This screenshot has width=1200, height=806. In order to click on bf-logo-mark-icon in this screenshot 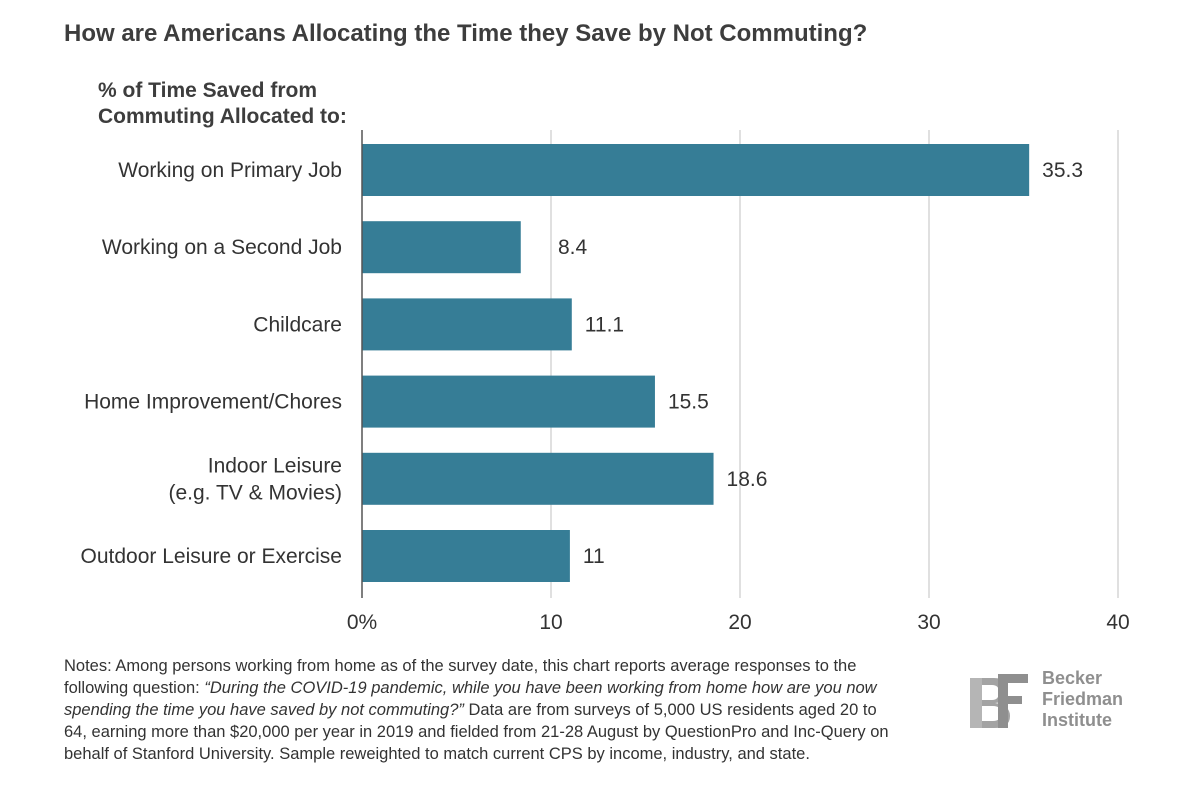, I will do `click(999, 701)`.